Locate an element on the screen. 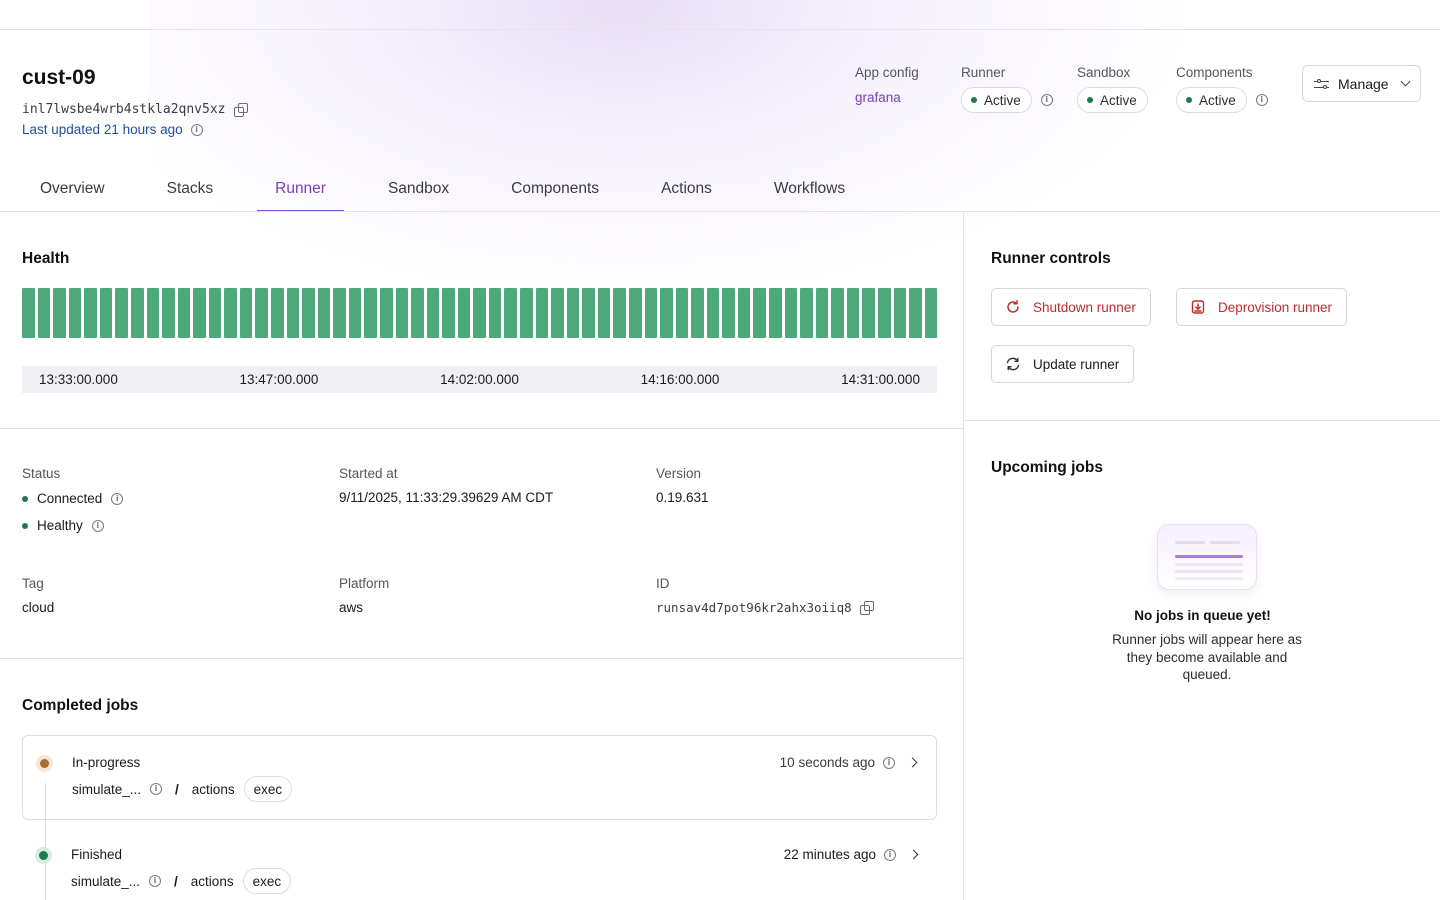  runner-status-badge: Active is located at coordinates (996, 100).